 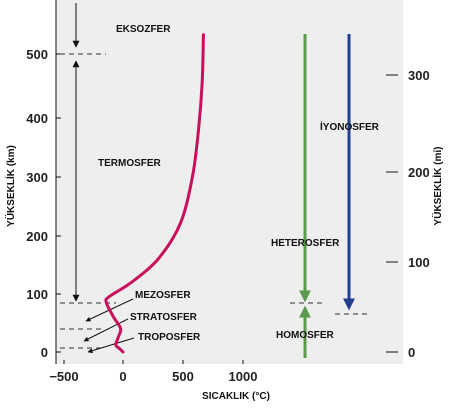 I want to click on y2-tick-label: 200, so click(x=419, y=172).